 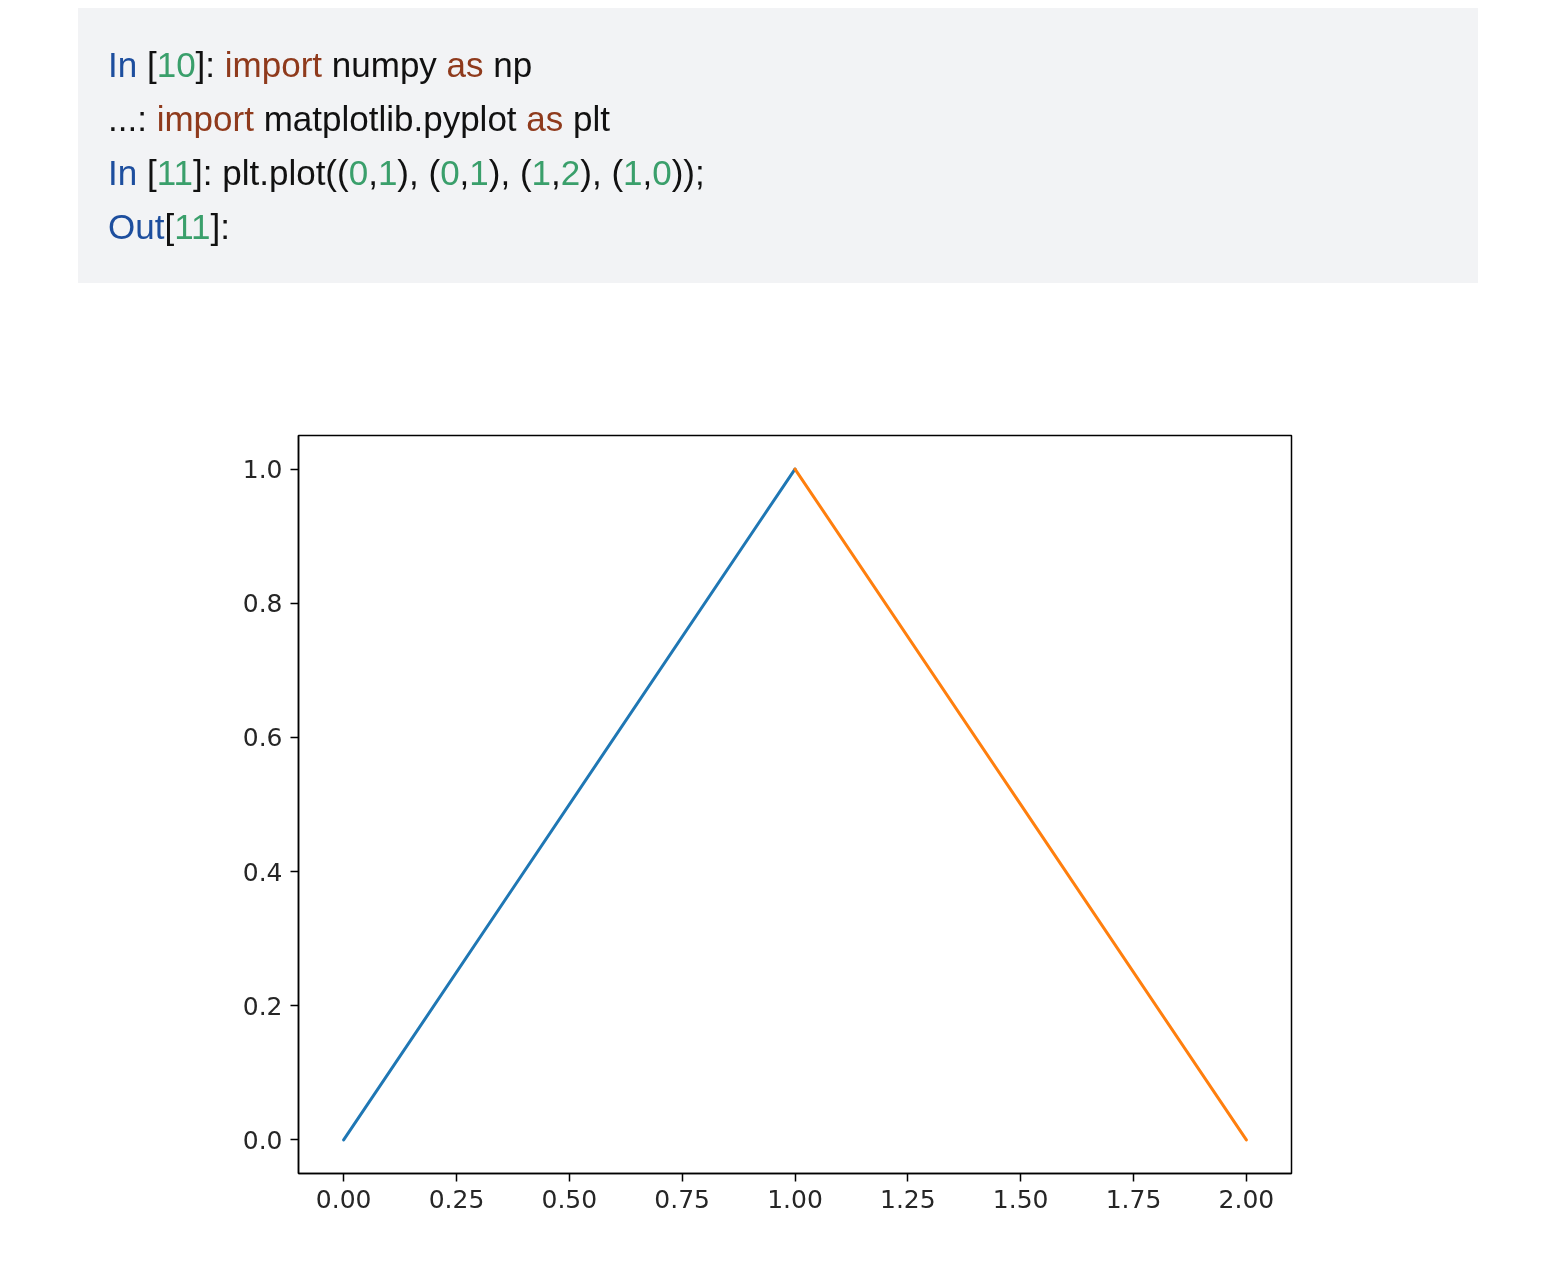 I want to click on y-tick-label: 0.4, so click(x=262, y=872).